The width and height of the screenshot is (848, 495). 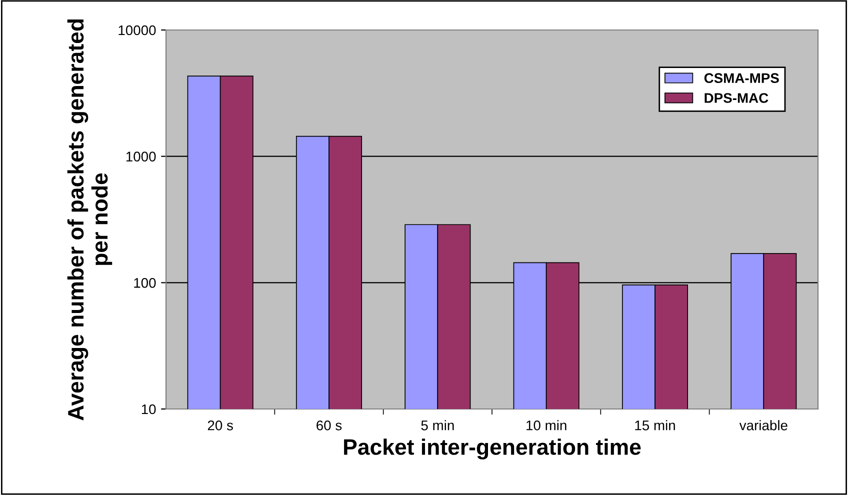 I want to click on y-tick-label: 10, so click(x=149, y=409).